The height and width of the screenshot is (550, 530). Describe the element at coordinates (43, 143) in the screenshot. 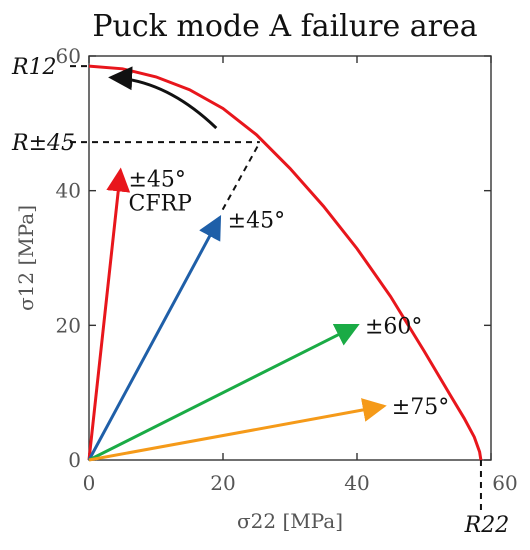

I see `r45-label: R±45` at that location.